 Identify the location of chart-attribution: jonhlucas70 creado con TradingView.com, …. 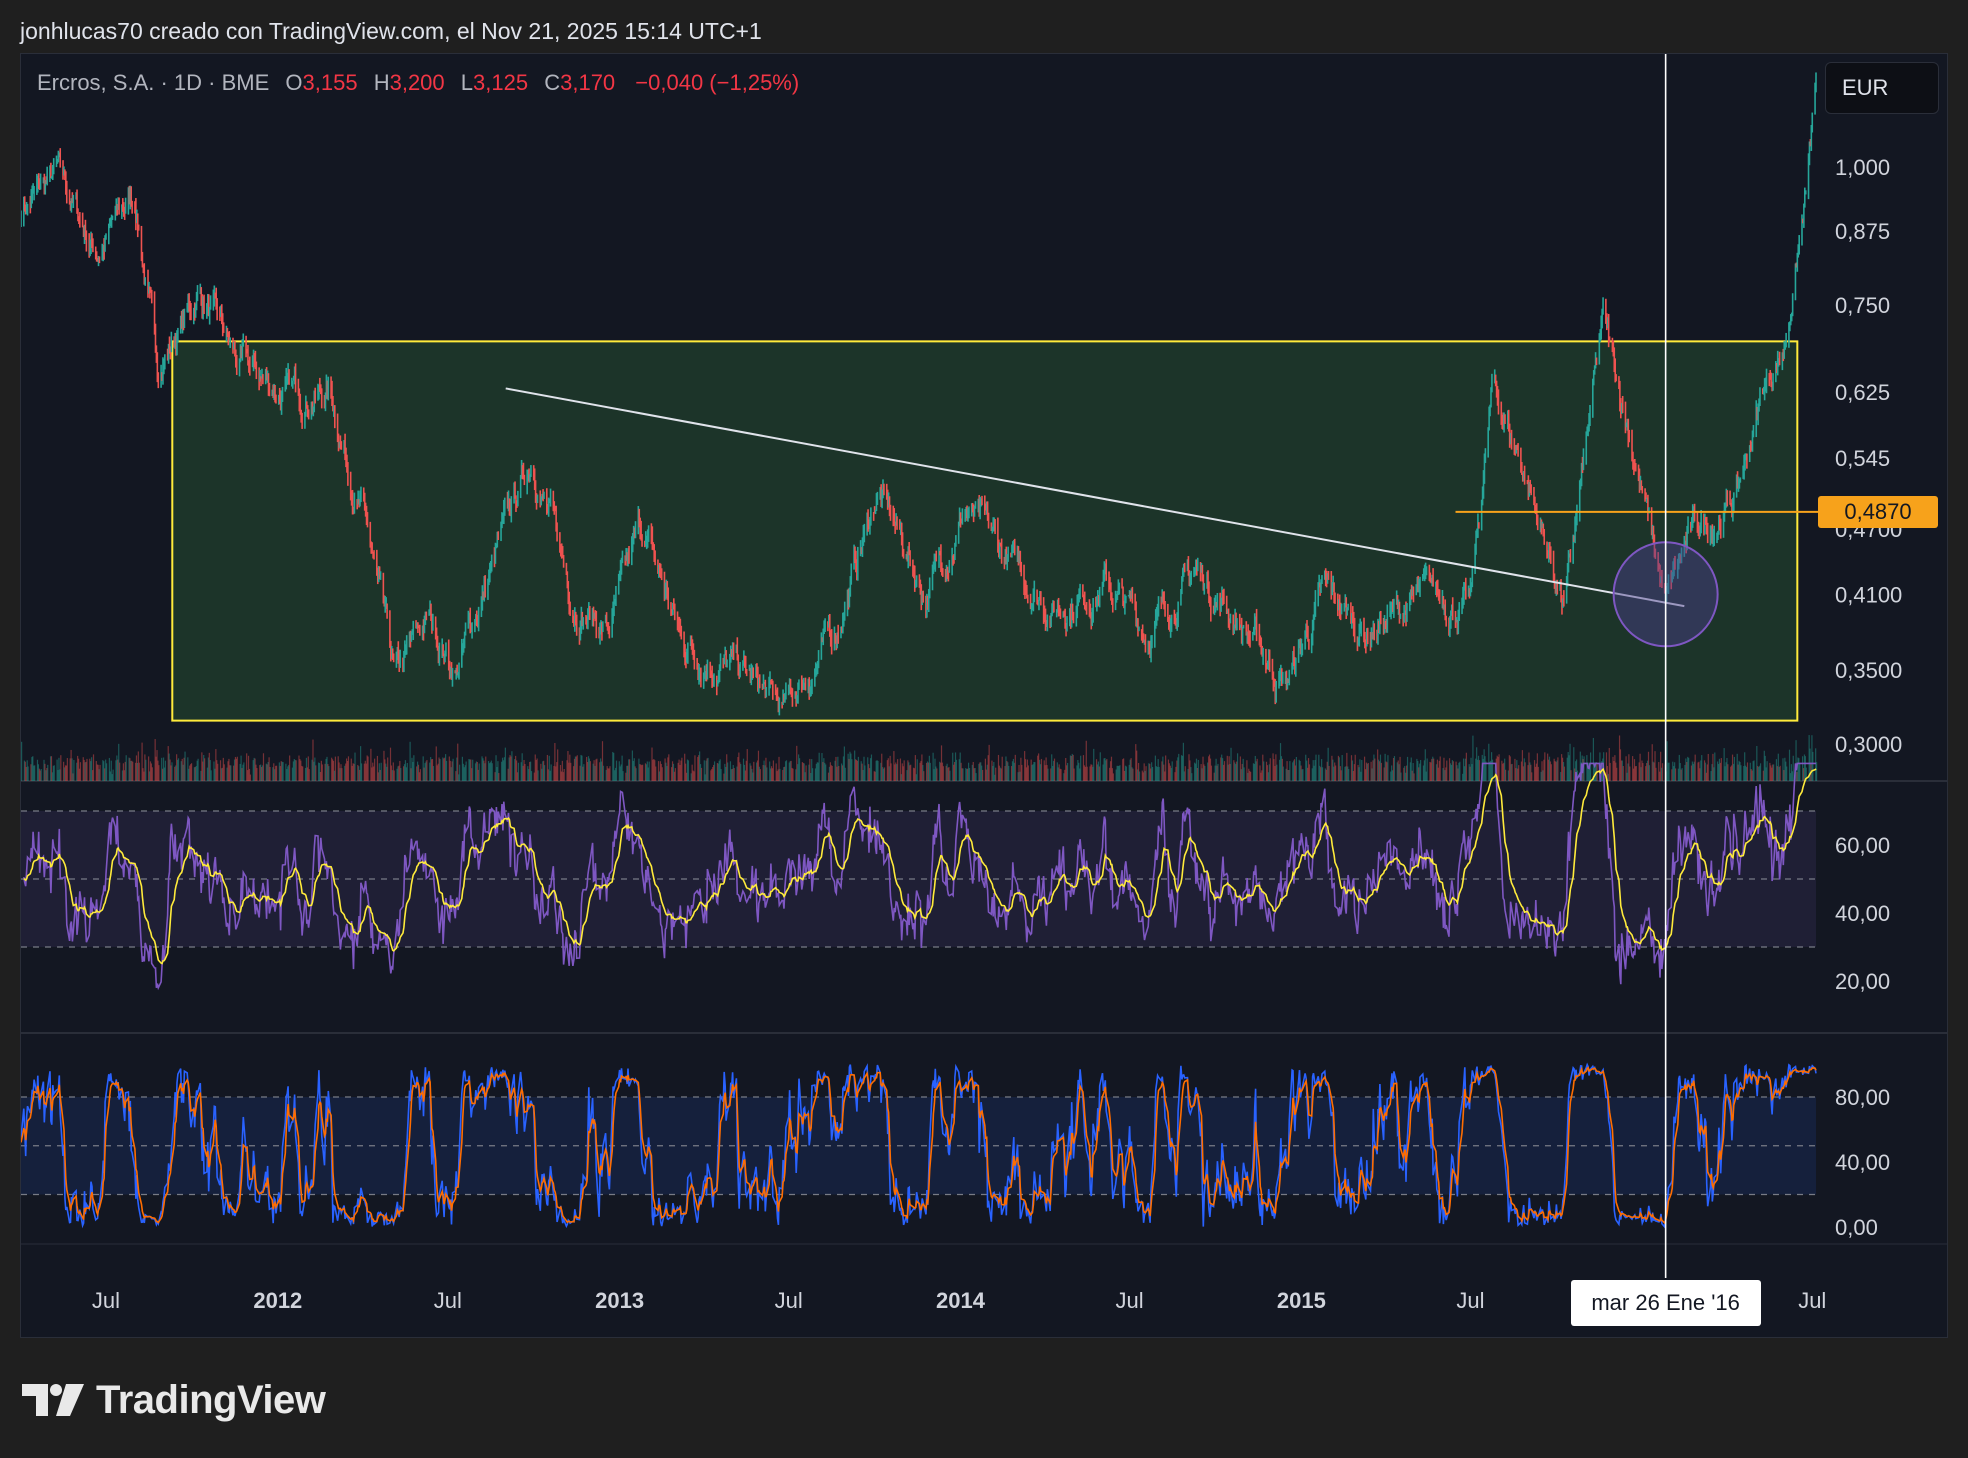
(391, 31).